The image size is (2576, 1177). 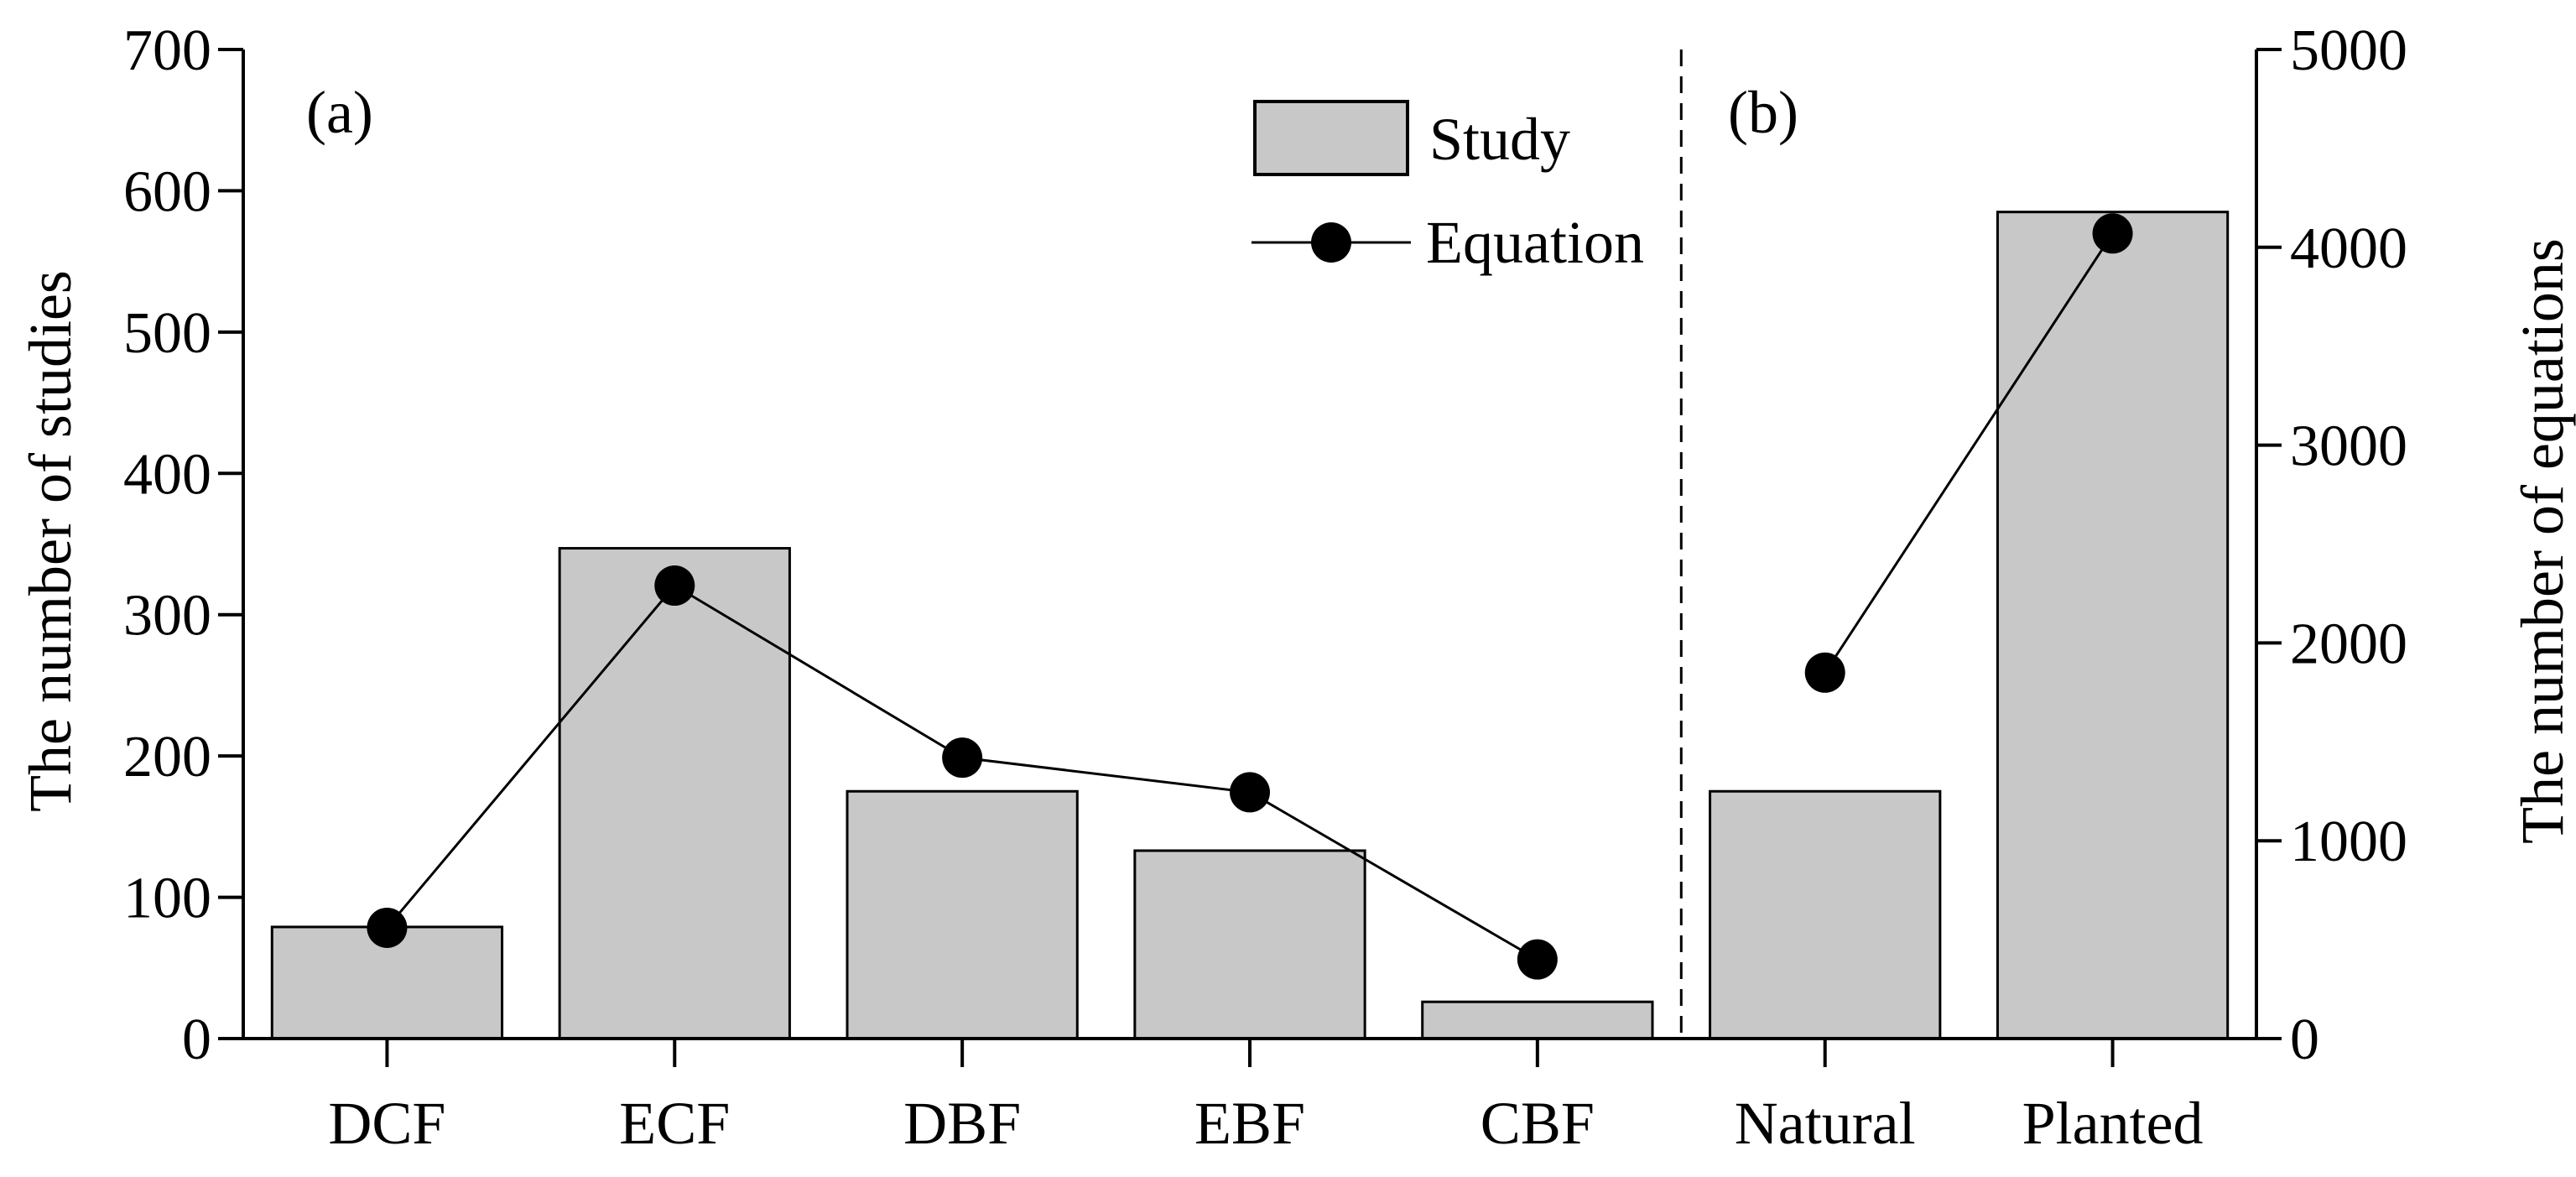 What do you see at coordinates (2542, 541) in the screenshot?
I see `y-axis-title-right: The number of equations` at bounding box center [2542, 541].